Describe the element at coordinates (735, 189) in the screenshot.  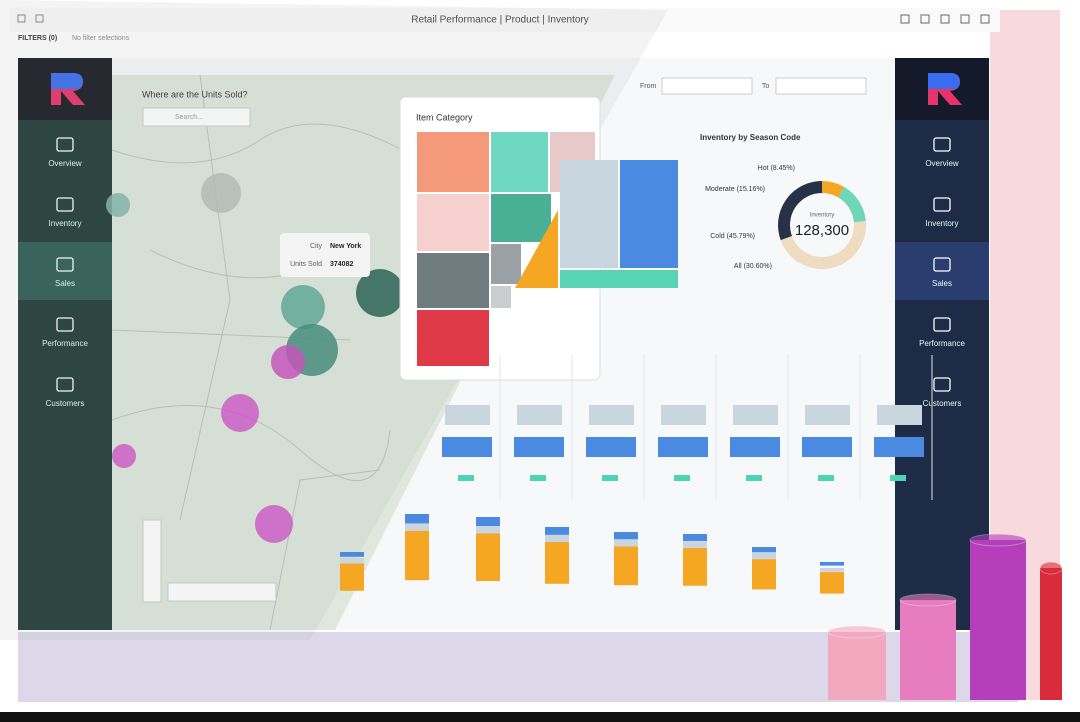
I see `label: Moderate (15.16%)` at that location.